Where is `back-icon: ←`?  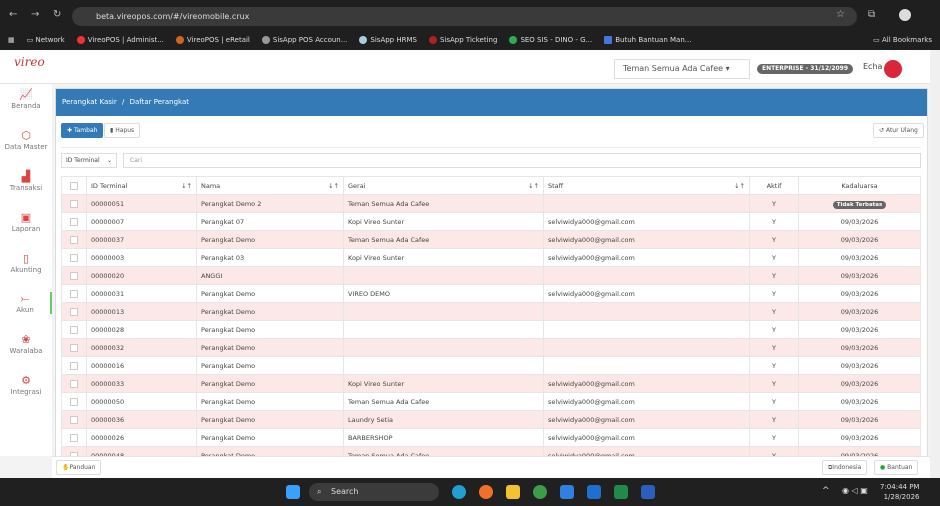 back-icon: ← is located at coordinates (13, 14).